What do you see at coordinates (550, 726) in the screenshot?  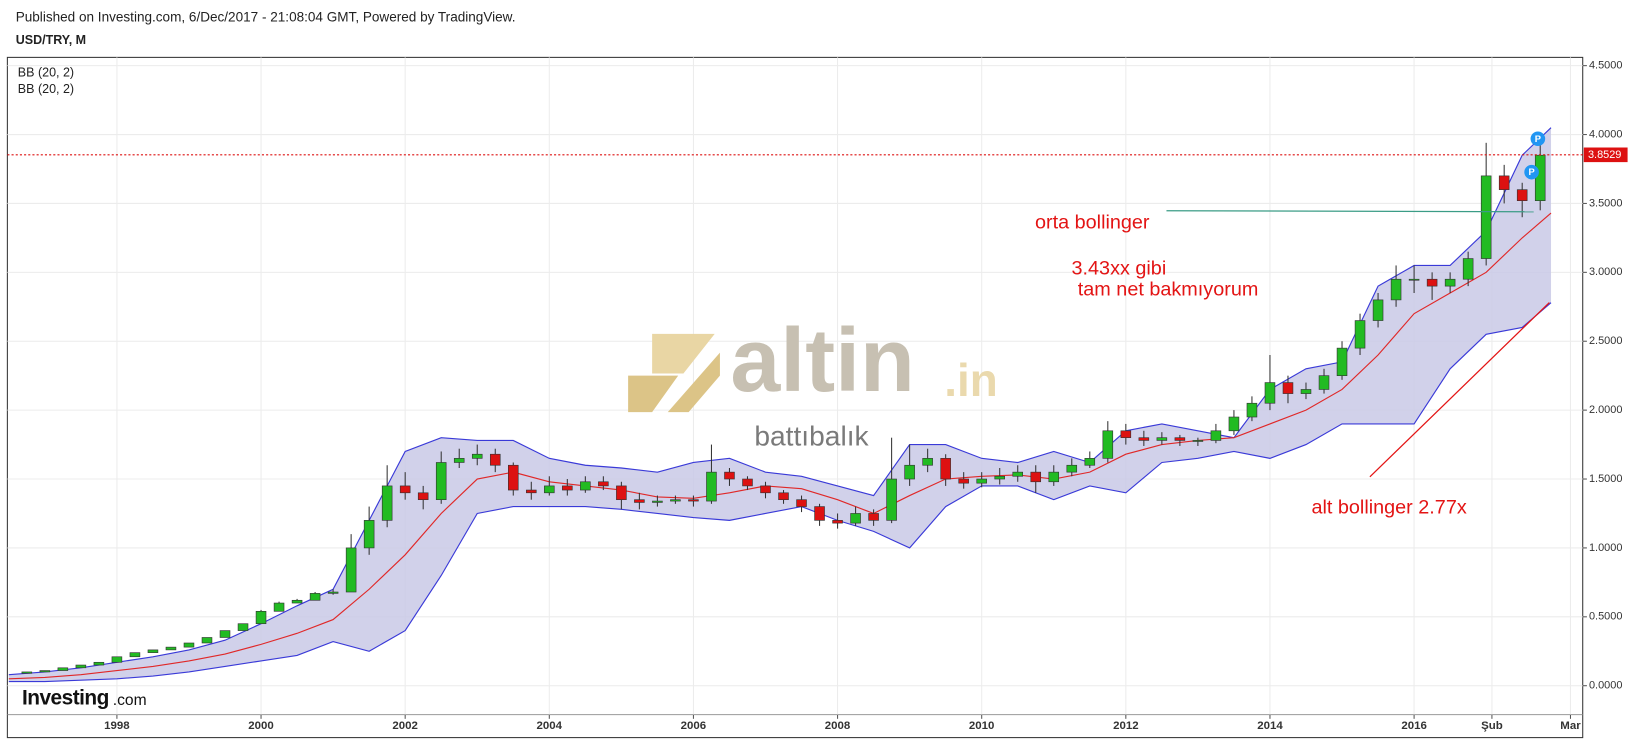 I see `x-tick-label: 2004` at bounding box center [550, 726].